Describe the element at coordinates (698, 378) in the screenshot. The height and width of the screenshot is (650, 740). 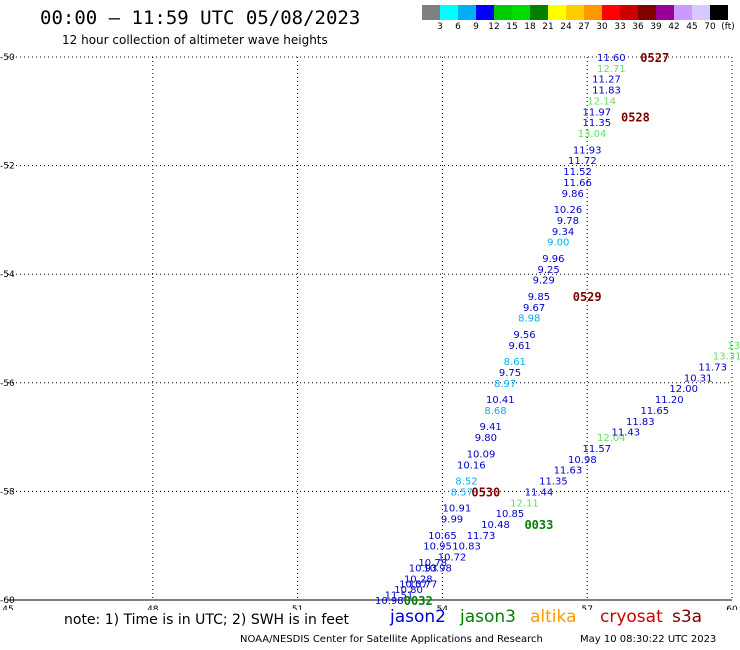
I see `wave-height-point: 10.31` at that location.